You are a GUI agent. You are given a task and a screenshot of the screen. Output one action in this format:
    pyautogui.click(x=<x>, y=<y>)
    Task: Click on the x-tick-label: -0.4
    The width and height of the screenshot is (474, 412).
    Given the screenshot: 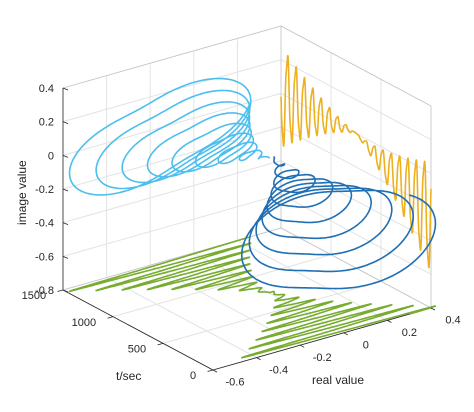 What is the action you would take?
    pyautogui.click(x=278, y=370)
    